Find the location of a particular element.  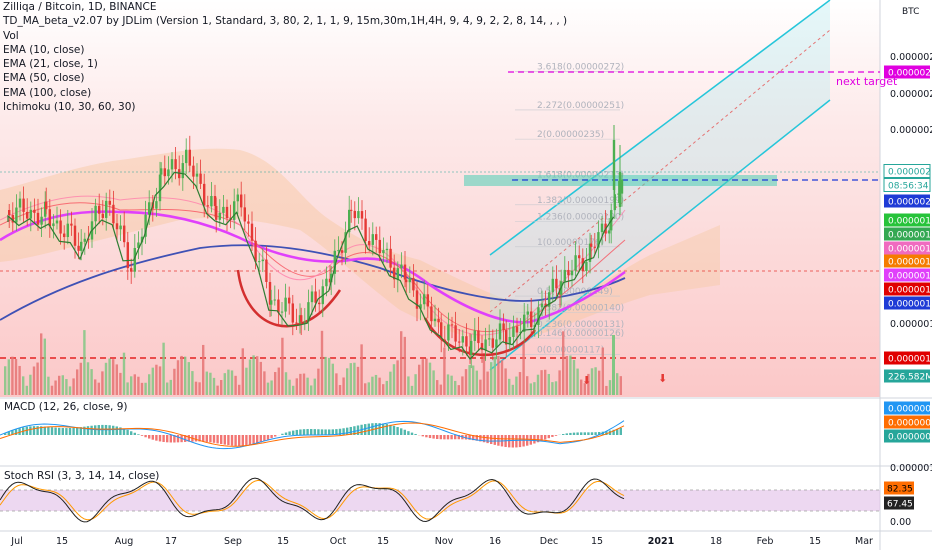

macd-badge-text: 0.00000011 is located at coordinates (910, 424).